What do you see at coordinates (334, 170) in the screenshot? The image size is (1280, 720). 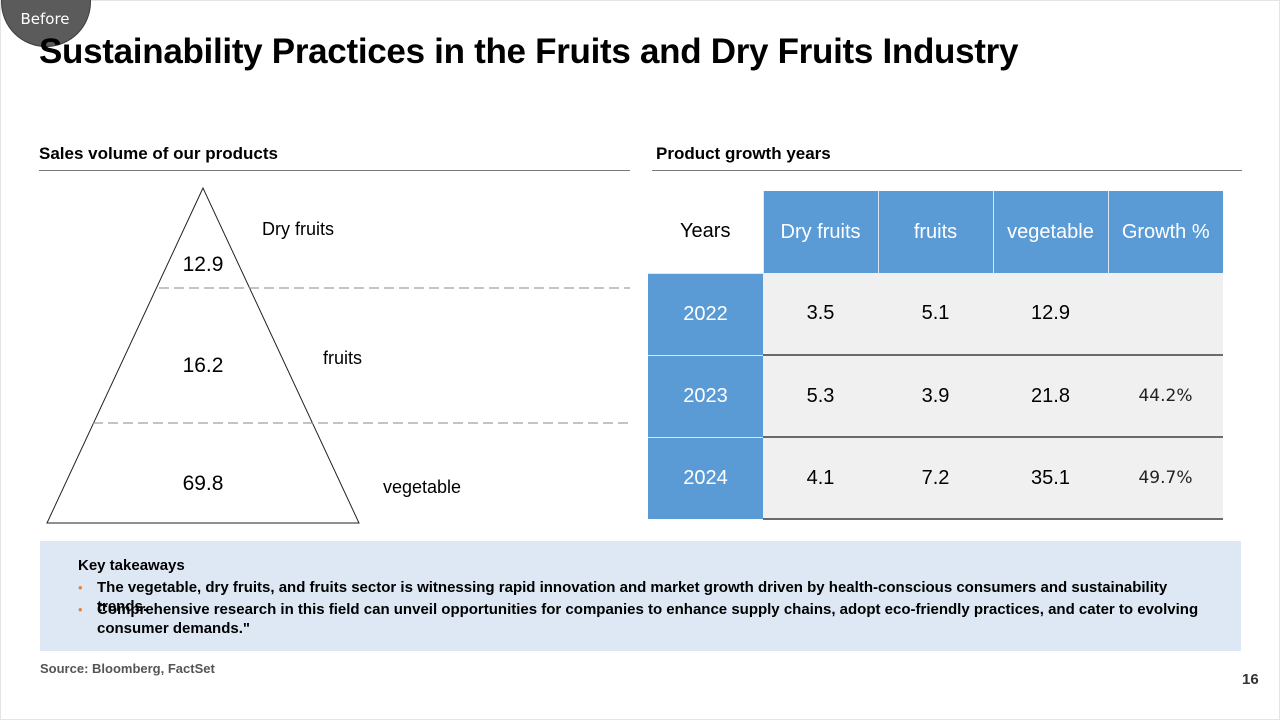 I see `pyramid-section-rule` at bounding box center [334, 170].